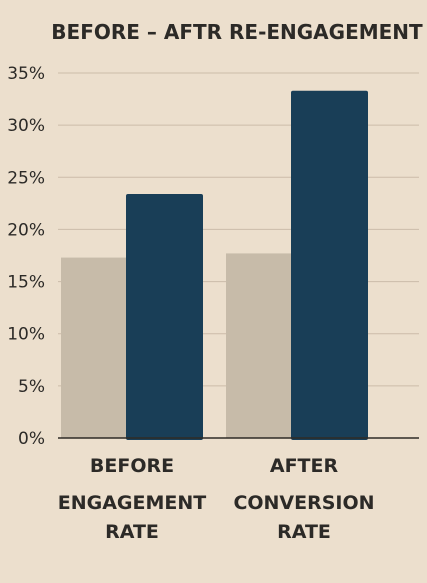  Describe the element at coordinates (31, 387) in the screenshot. I see `y-tick-label: 5%` at that location.